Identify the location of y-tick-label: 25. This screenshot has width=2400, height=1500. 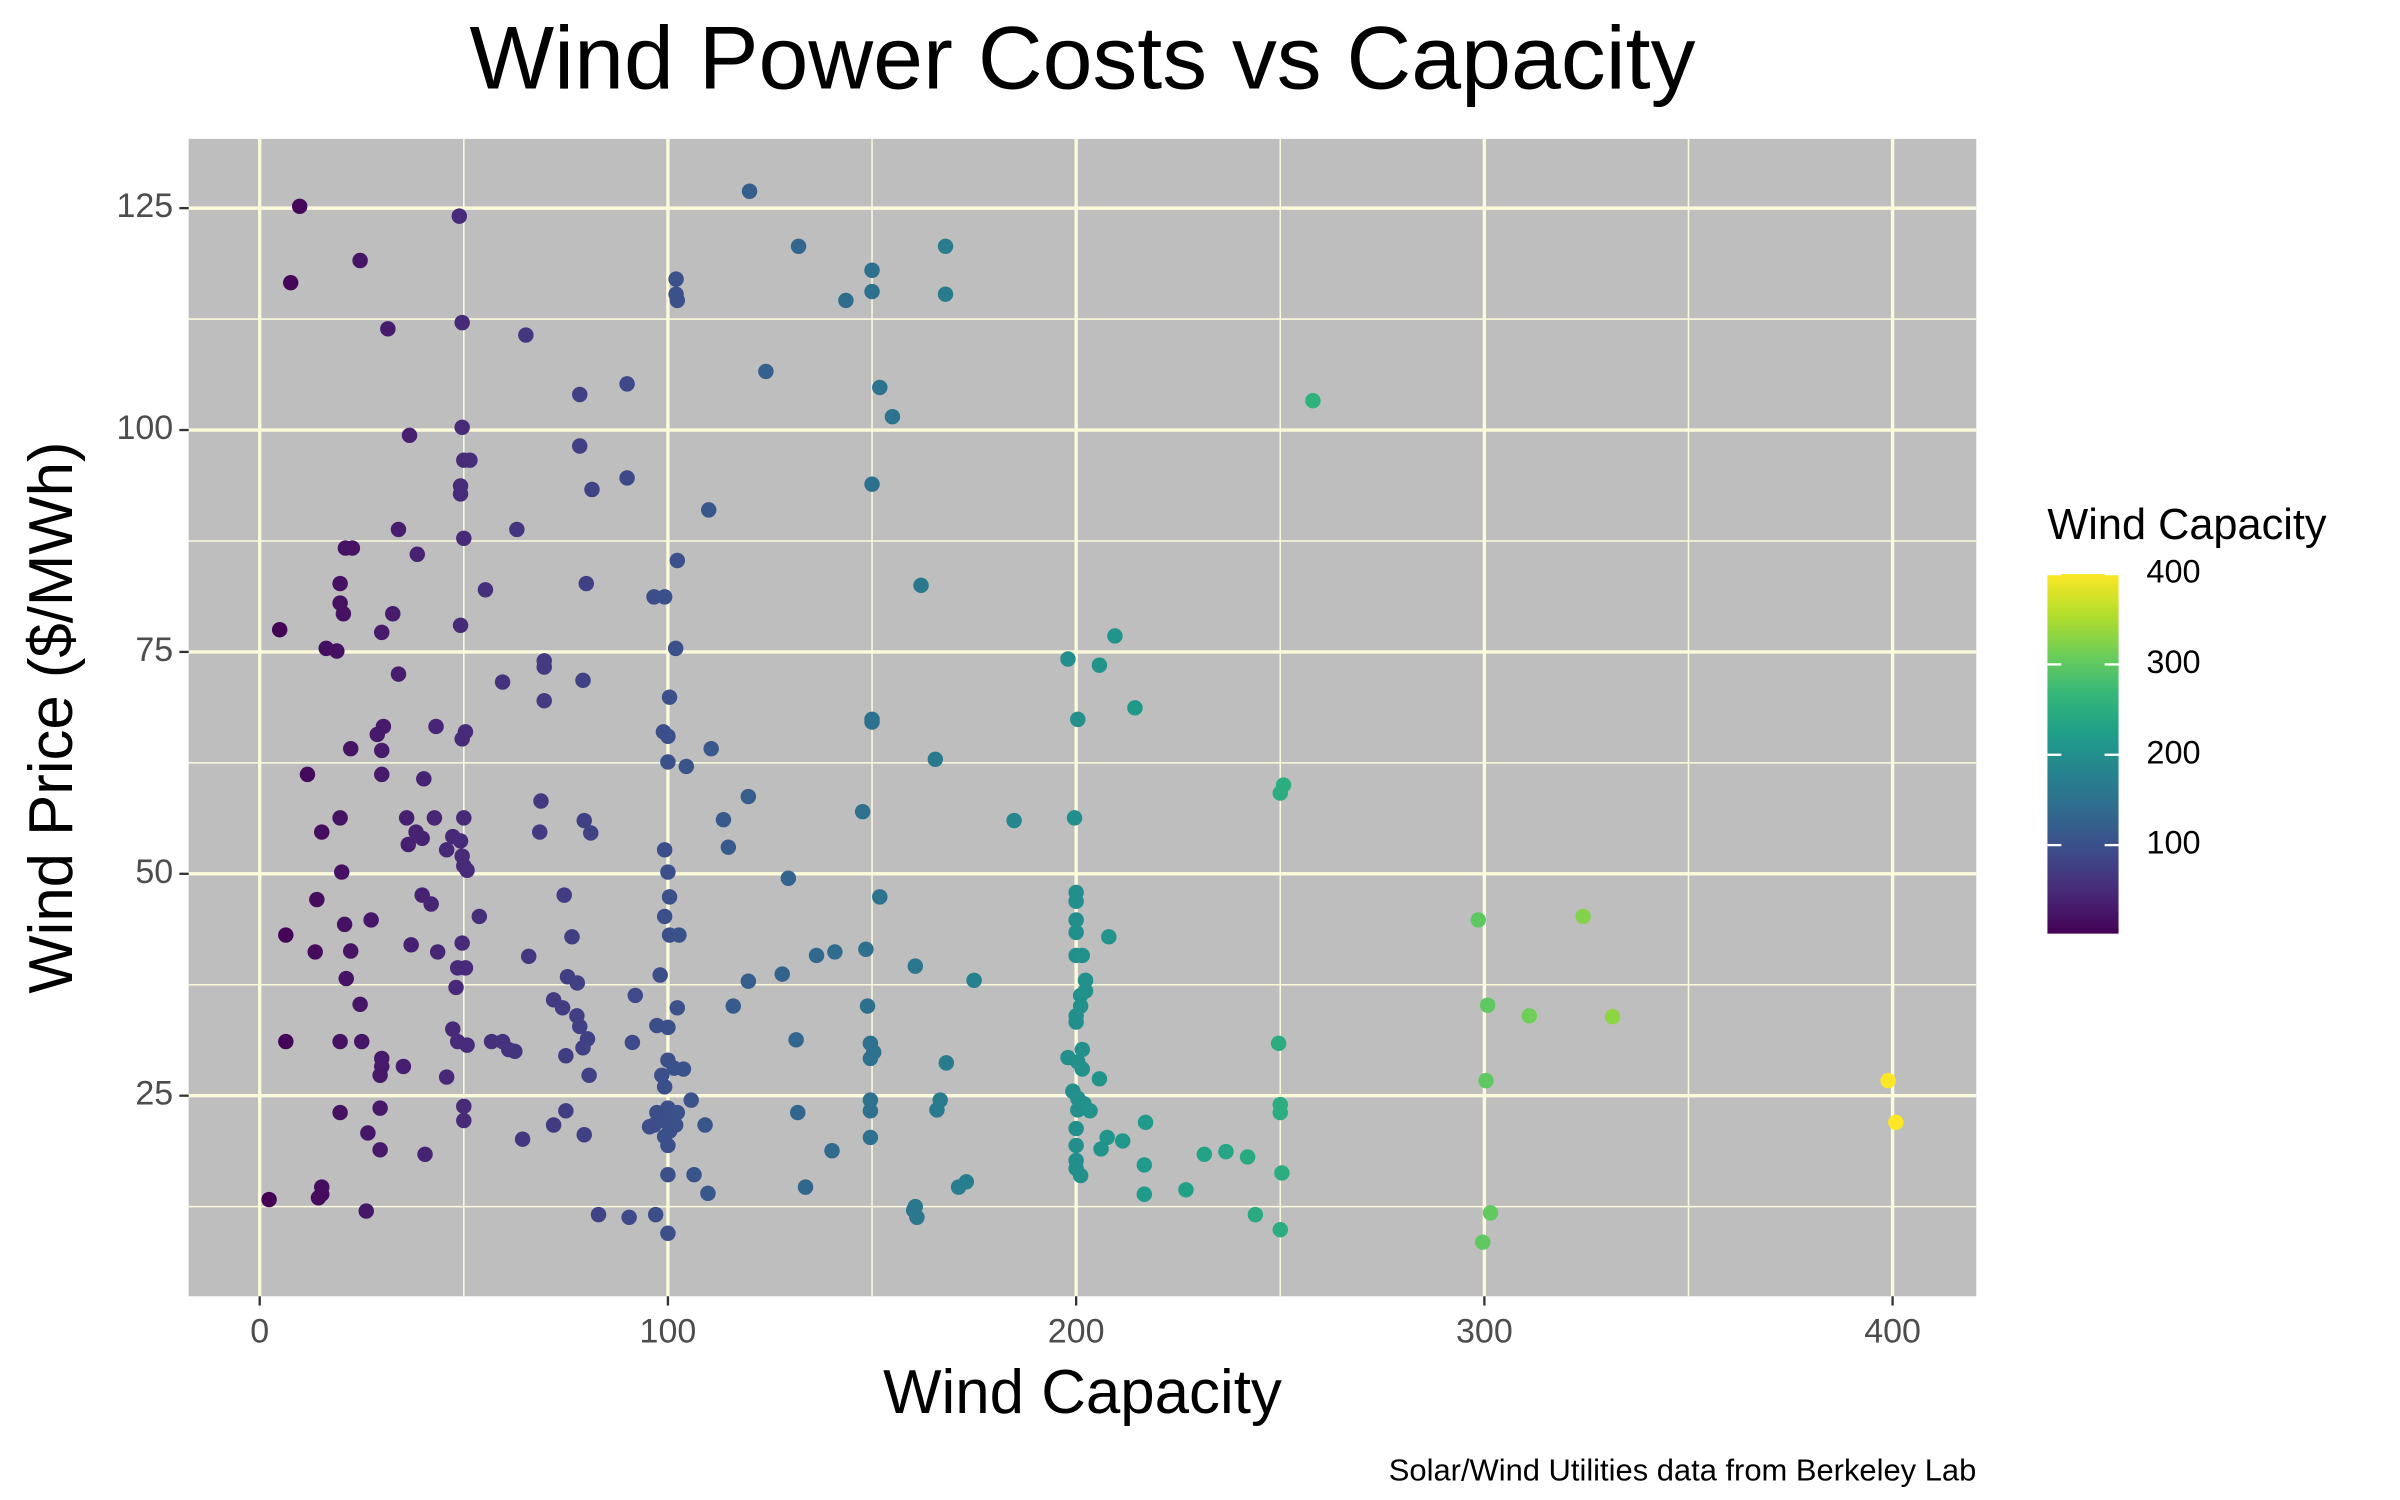
(154, 1094).